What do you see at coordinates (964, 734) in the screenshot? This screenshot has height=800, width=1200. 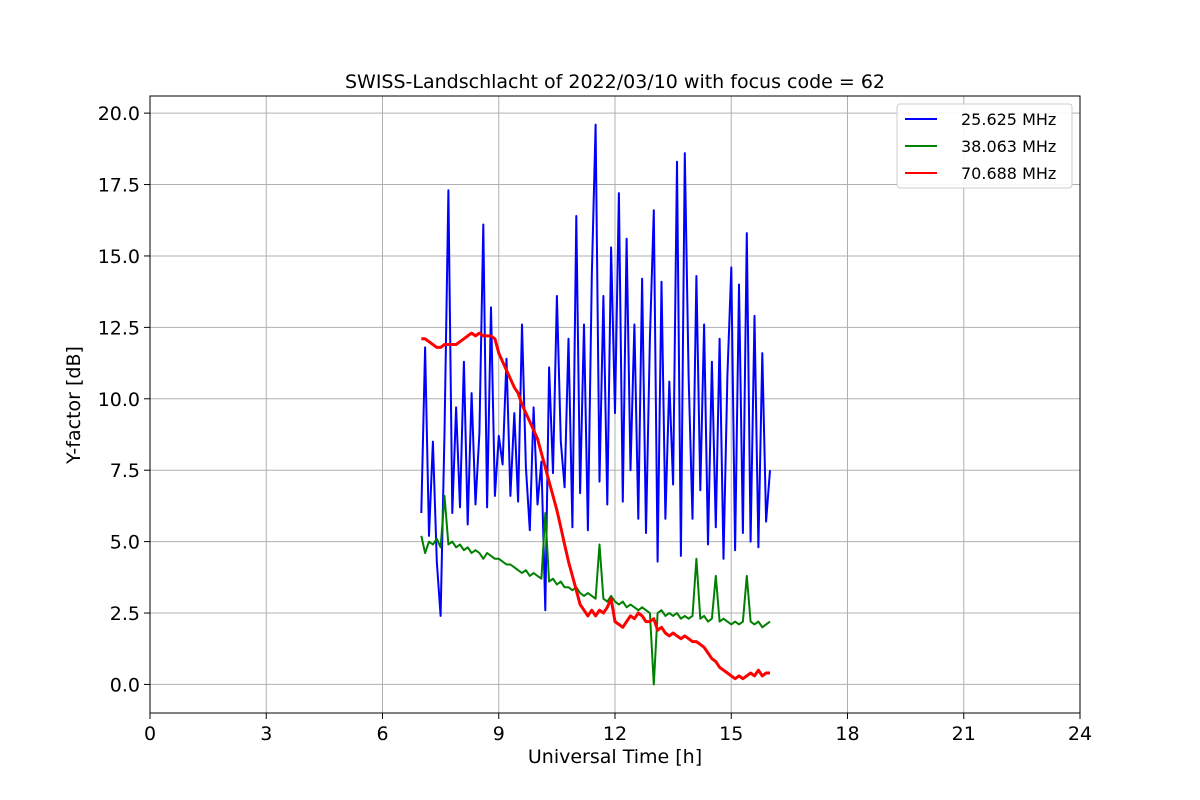 I see `x-tick-label: 21` at bounding box center [964, 734].